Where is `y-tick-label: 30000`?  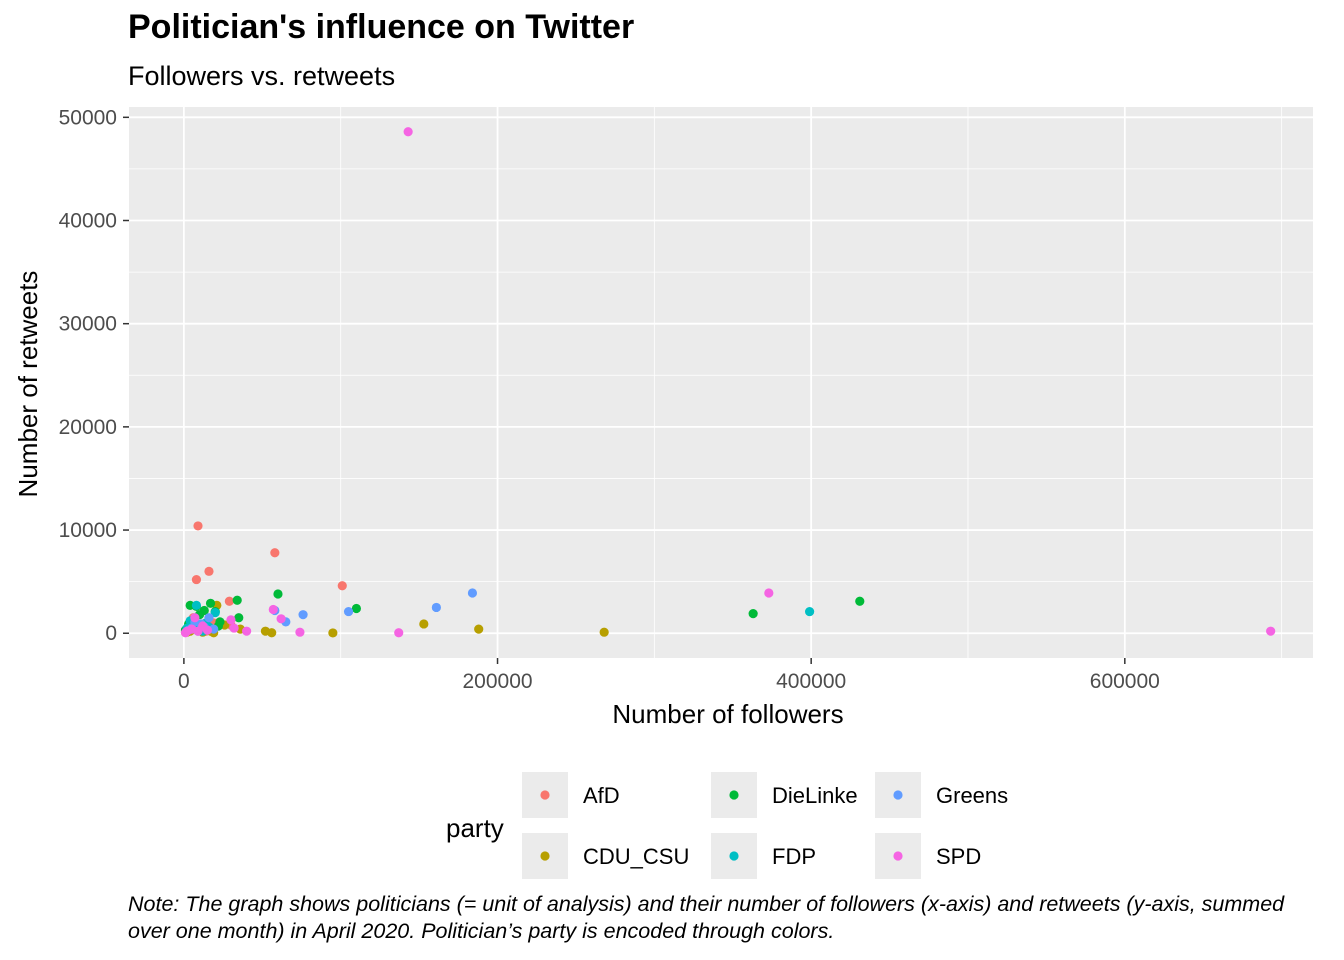
y-tick-label: 30000 is located at coordinates (88, 324).